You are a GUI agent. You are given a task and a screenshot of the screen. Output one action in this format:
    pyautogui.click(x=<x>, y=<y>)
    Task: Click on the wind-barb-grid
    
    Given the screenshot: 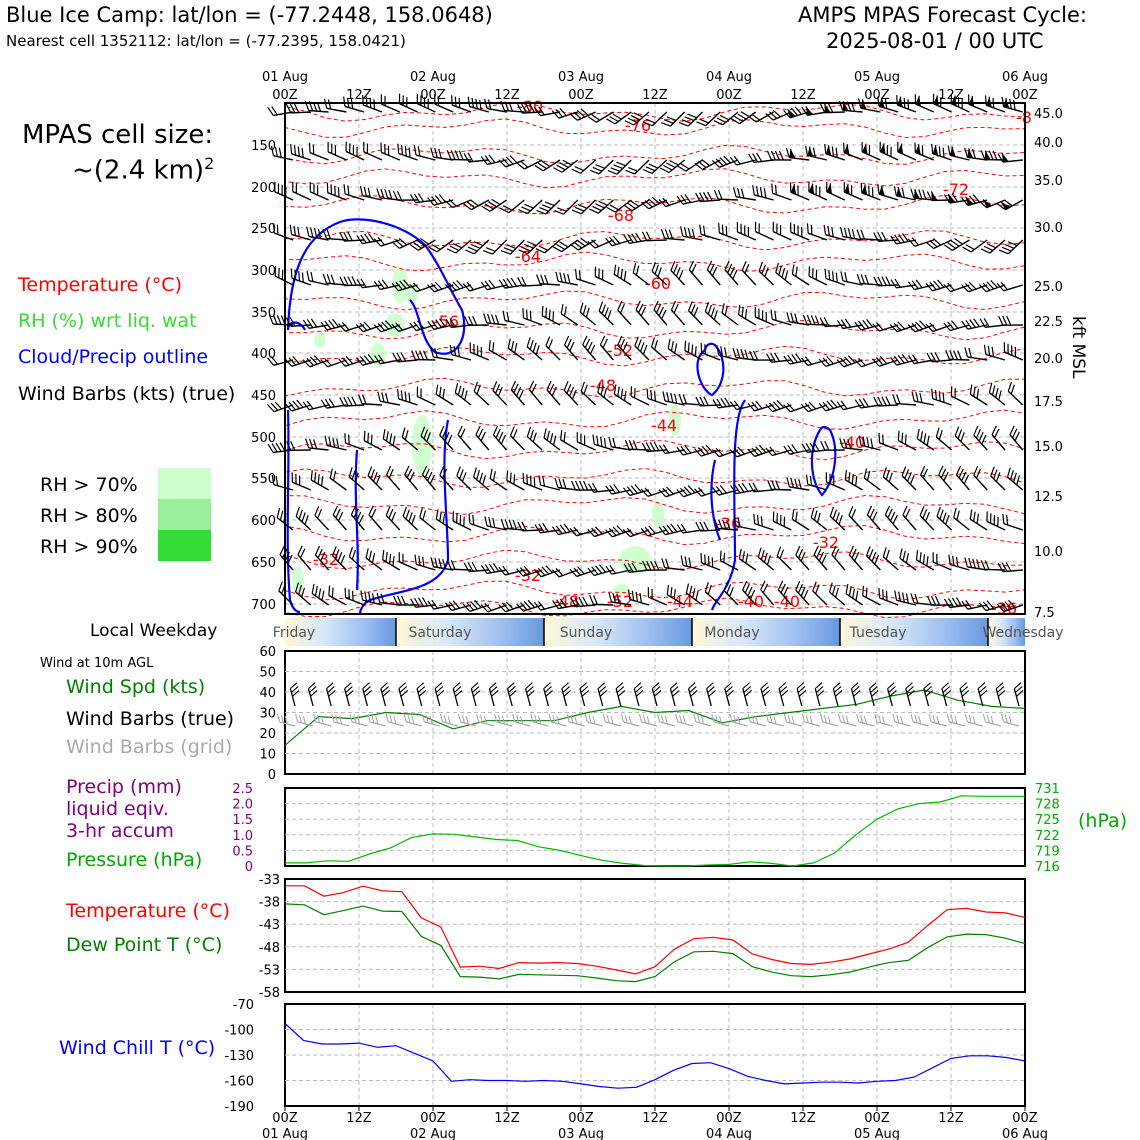 What is the action you would take?
    pyautogui.click(x=430, y=720)
    